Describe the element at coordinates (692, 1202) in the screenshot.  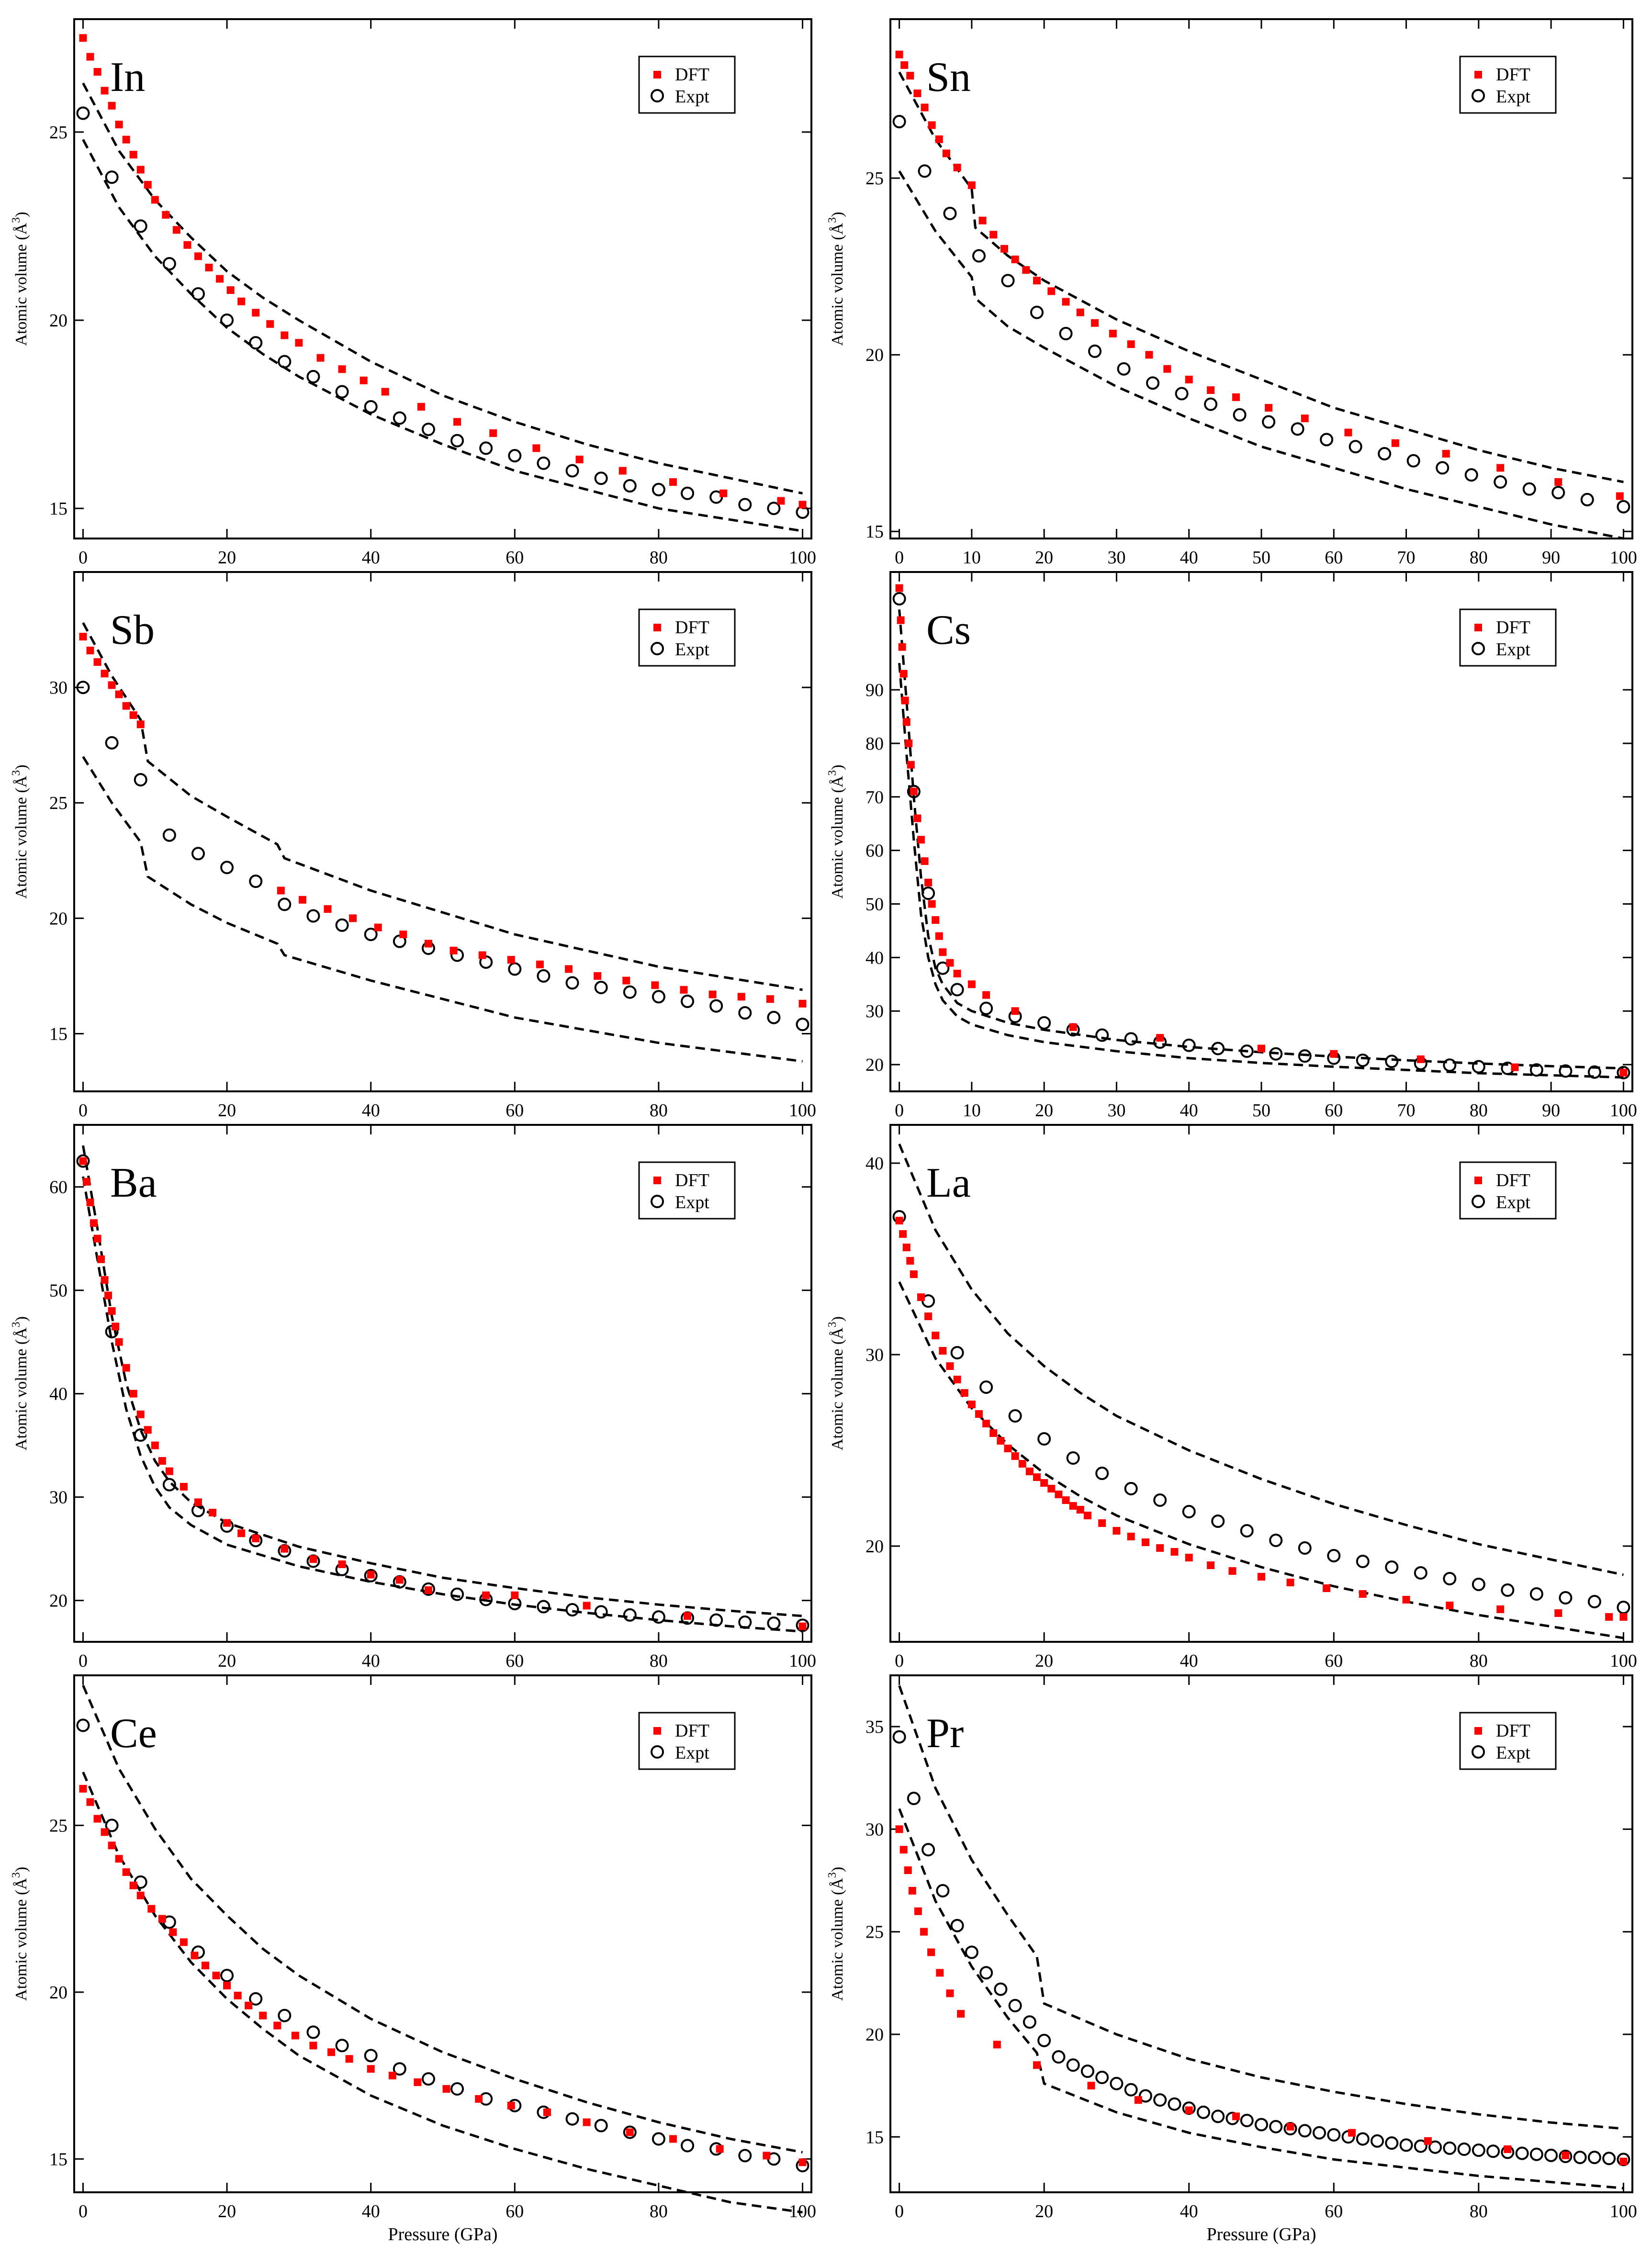
I see `legend-expt-label: Expt` at that location.